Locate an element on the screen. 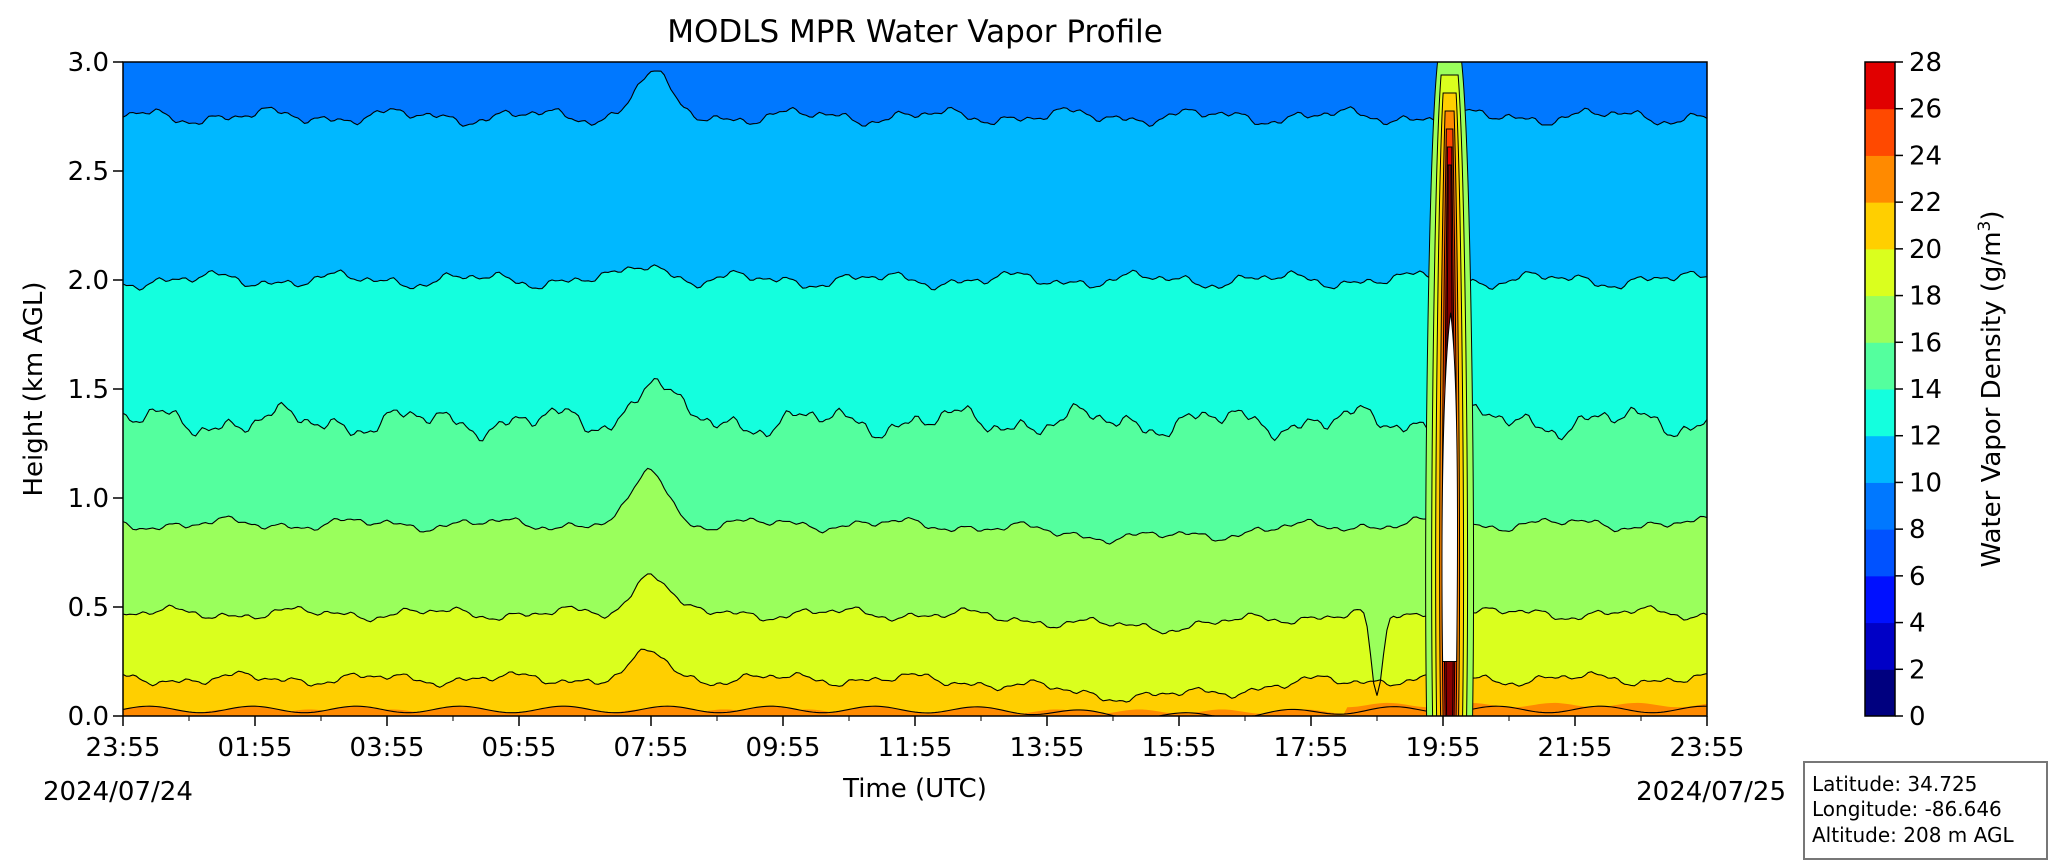 The height and width of the screenshot is (867, 2055). y-axis: 0.0 0.5 1.0 1.5 2.0 2.5 3.0 is located at coordinates (95, 390).